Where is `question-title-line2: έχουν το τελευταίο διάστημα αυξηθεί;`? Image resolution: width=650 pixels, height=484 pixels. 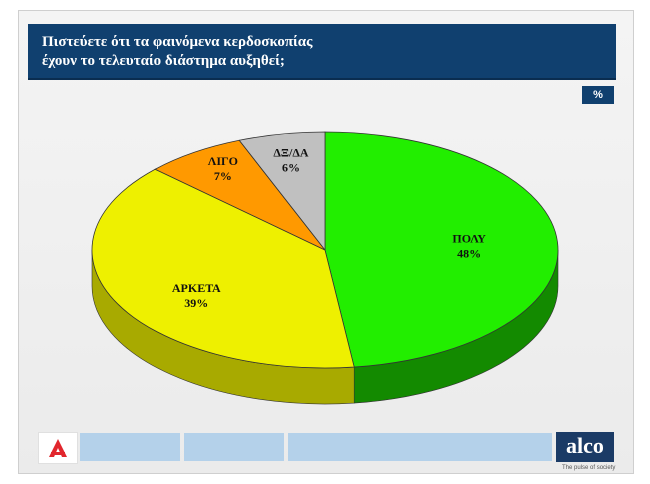 question-title-line2: έχουν το τελευταίο διάστημα αυξηθεί; is located at coordinates (163, 61).